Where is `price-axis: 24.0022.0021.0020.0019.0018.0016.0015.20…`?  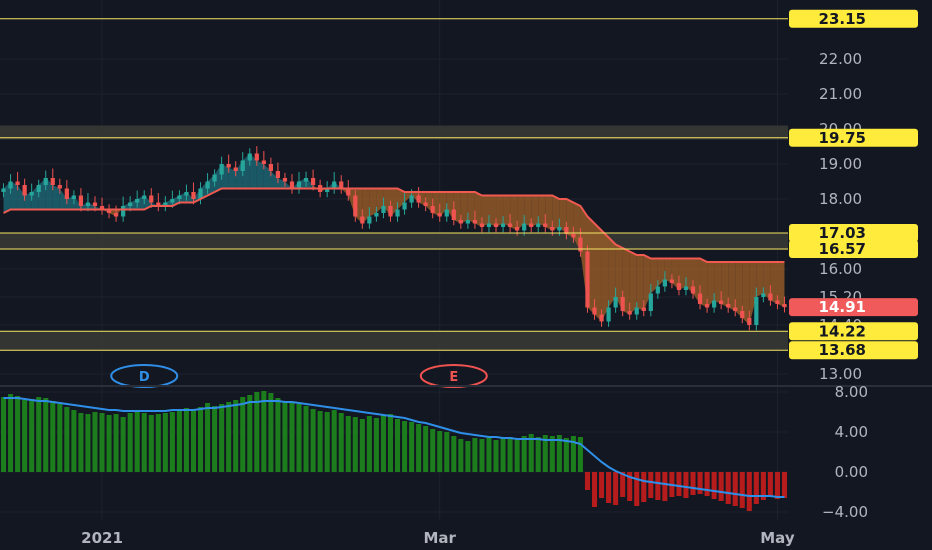 price-axis: 24.0022.0021.0020.0019.0018.0016.0015.20… is located at coordinates (860, 192).